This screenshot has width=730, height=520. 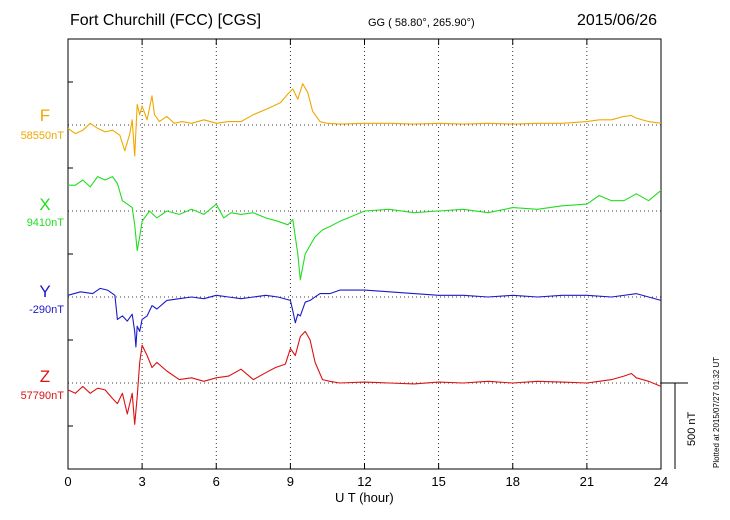 I want to click on scale-bar, so click(x=674, y=425).